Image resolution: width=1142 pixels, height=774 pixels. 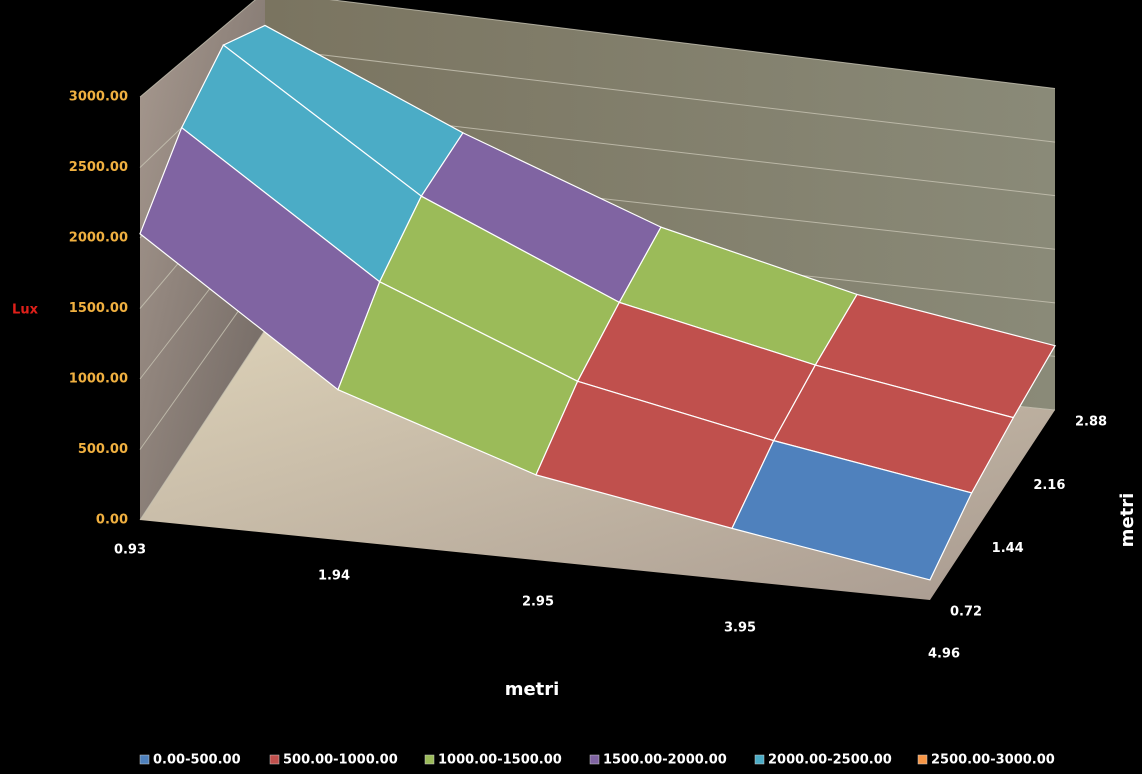 I want to click on x-tick-label: 0.93, so click(x=130, y=550).